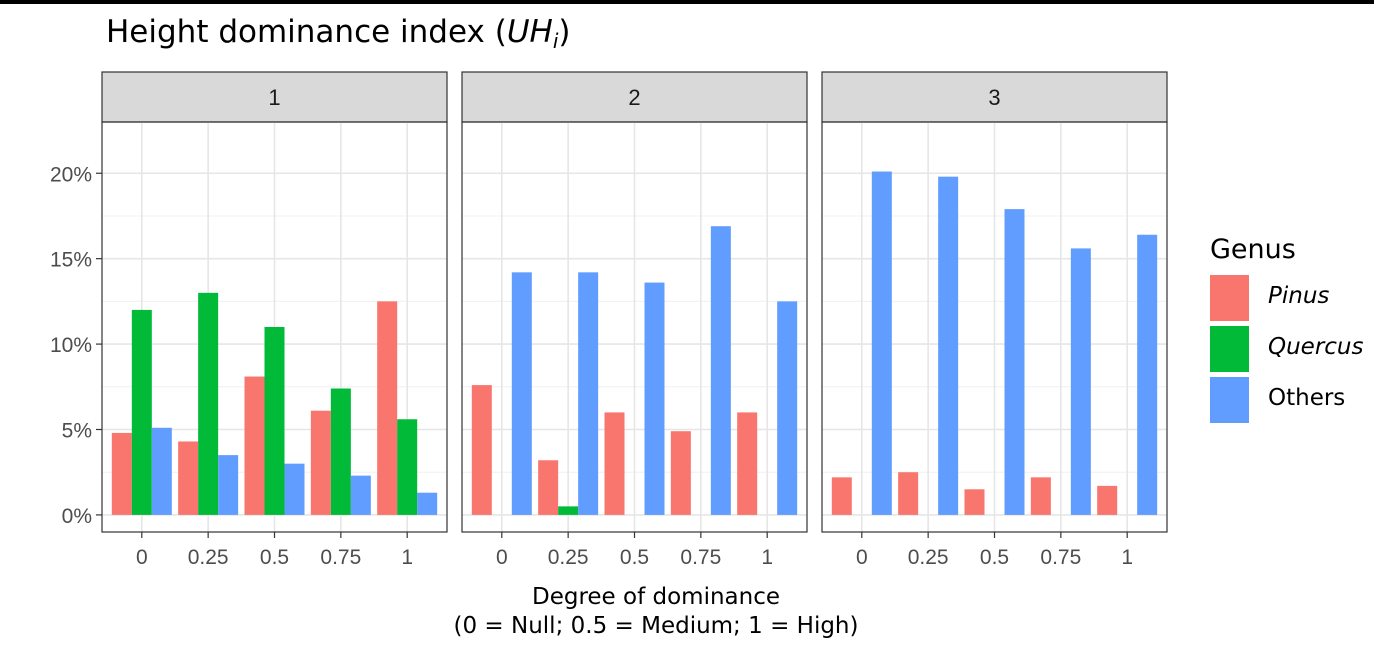 This screenshot has height=659, width=1374. Describe the element at coordinates (208, 403) in the screenshot. I see `bar-quercus-p1-c1` at that location.